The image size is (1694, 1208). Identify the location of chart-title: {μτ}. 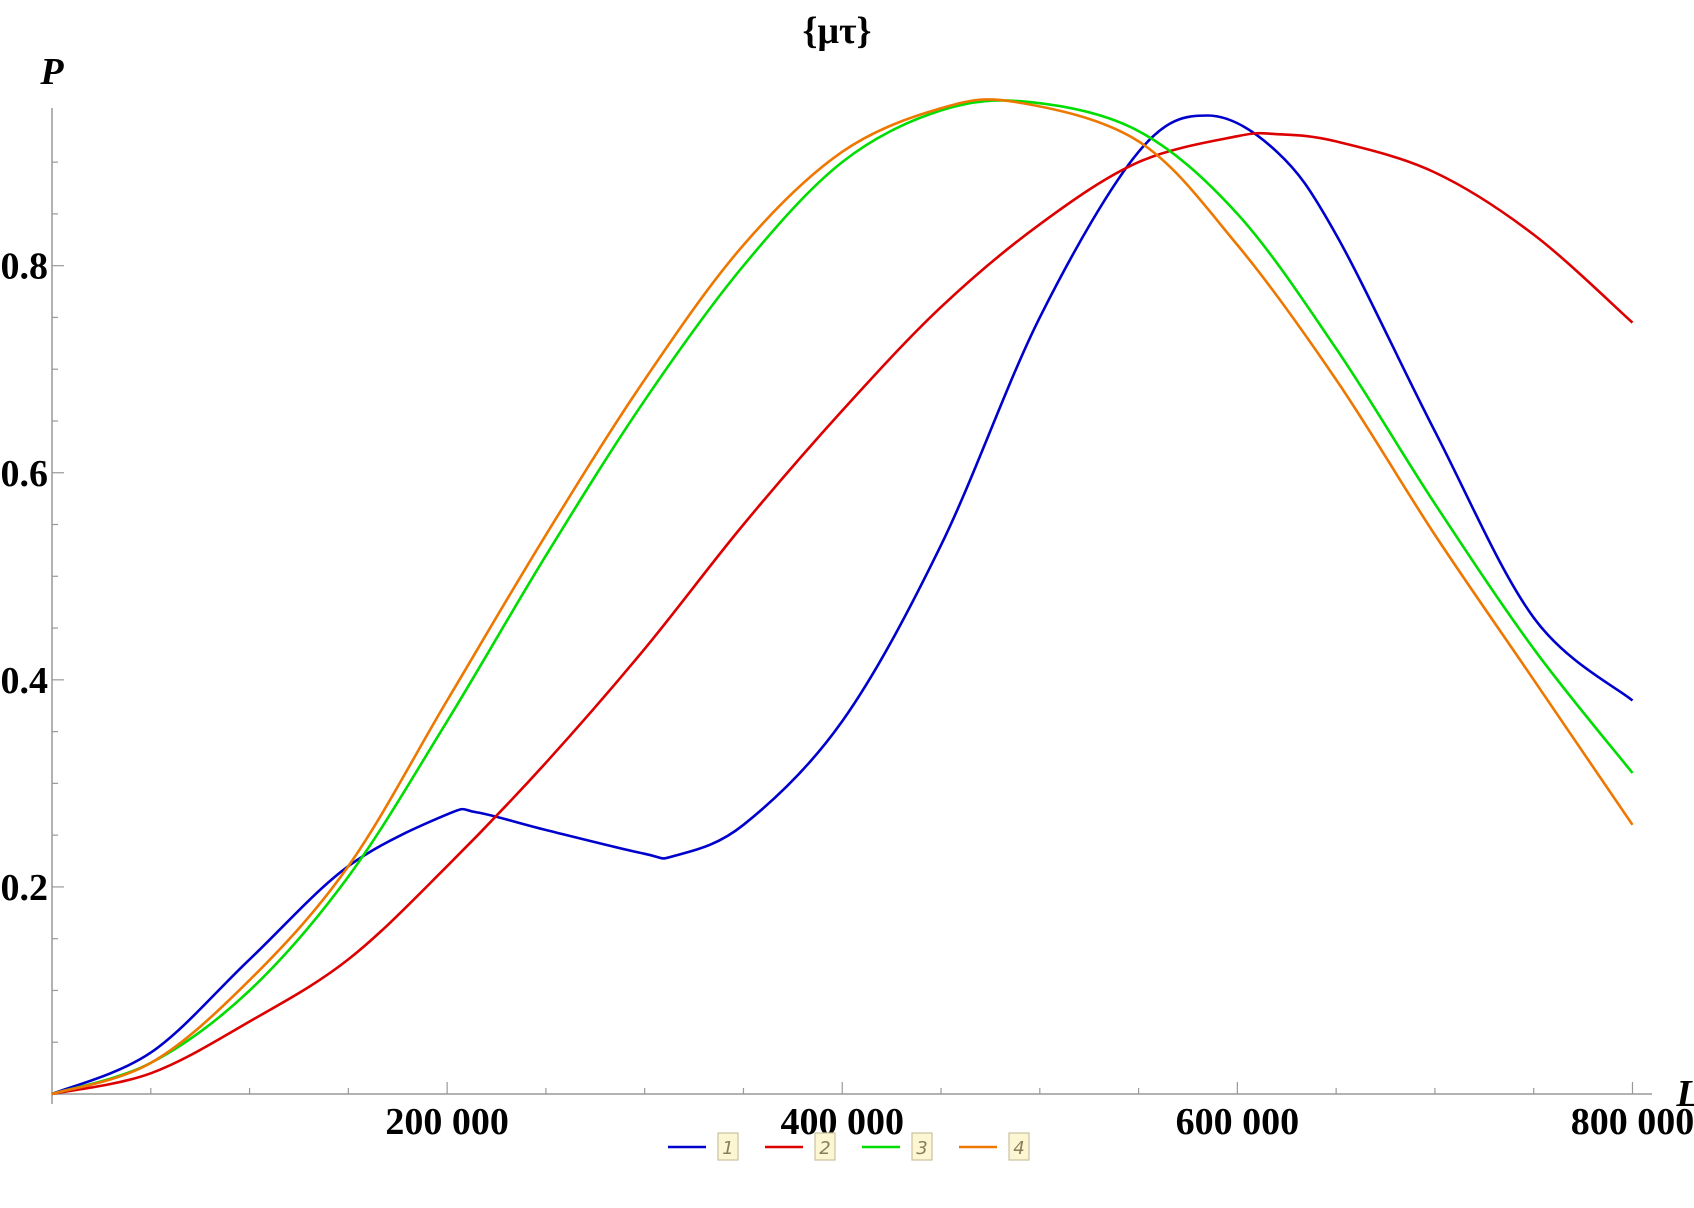
(836, 31).